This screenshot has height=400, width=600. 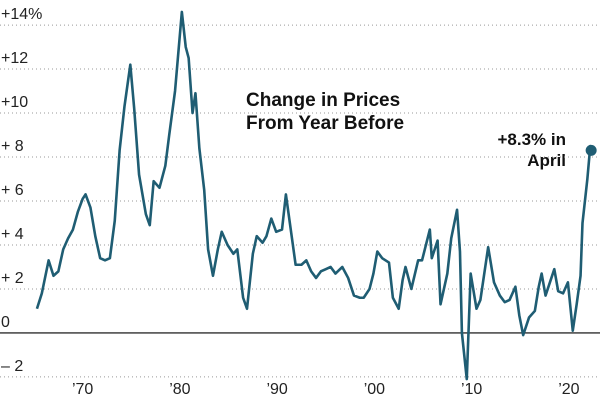 I want to click on end-dot, so click(x=591, y=150).